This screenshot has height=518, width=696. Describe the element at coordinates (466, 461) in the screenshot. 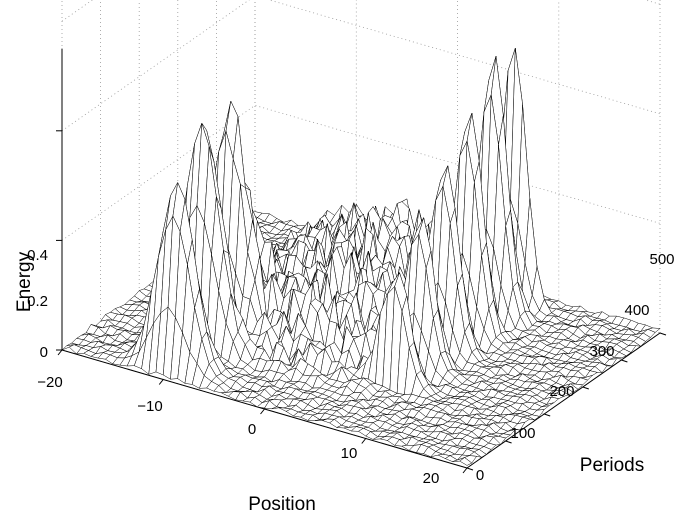

I see `surface-facet` at that location.